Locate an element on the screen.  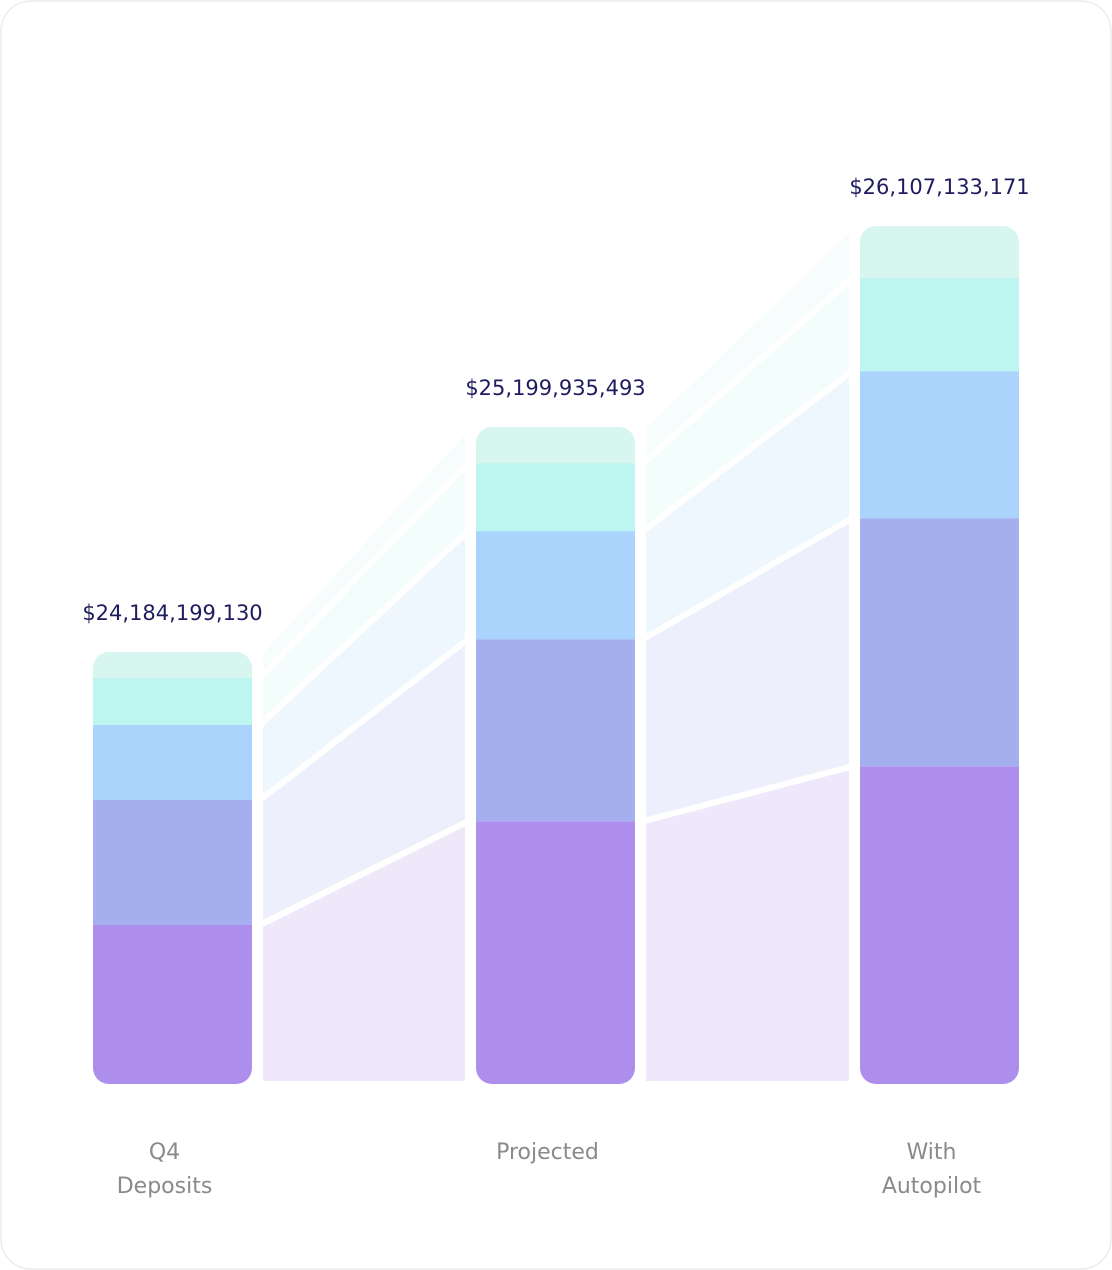
total-label: $25,199,935,493 is located at coordinates (555, 388).